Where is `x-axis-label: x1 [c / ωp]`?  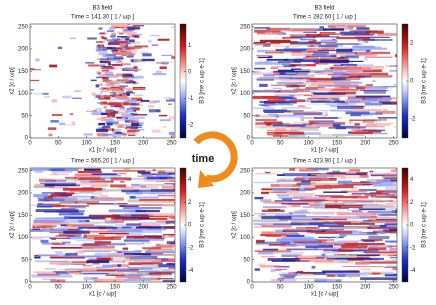 x-axis-label: x1 [c / ωp] is located at coordinates (103, 295).